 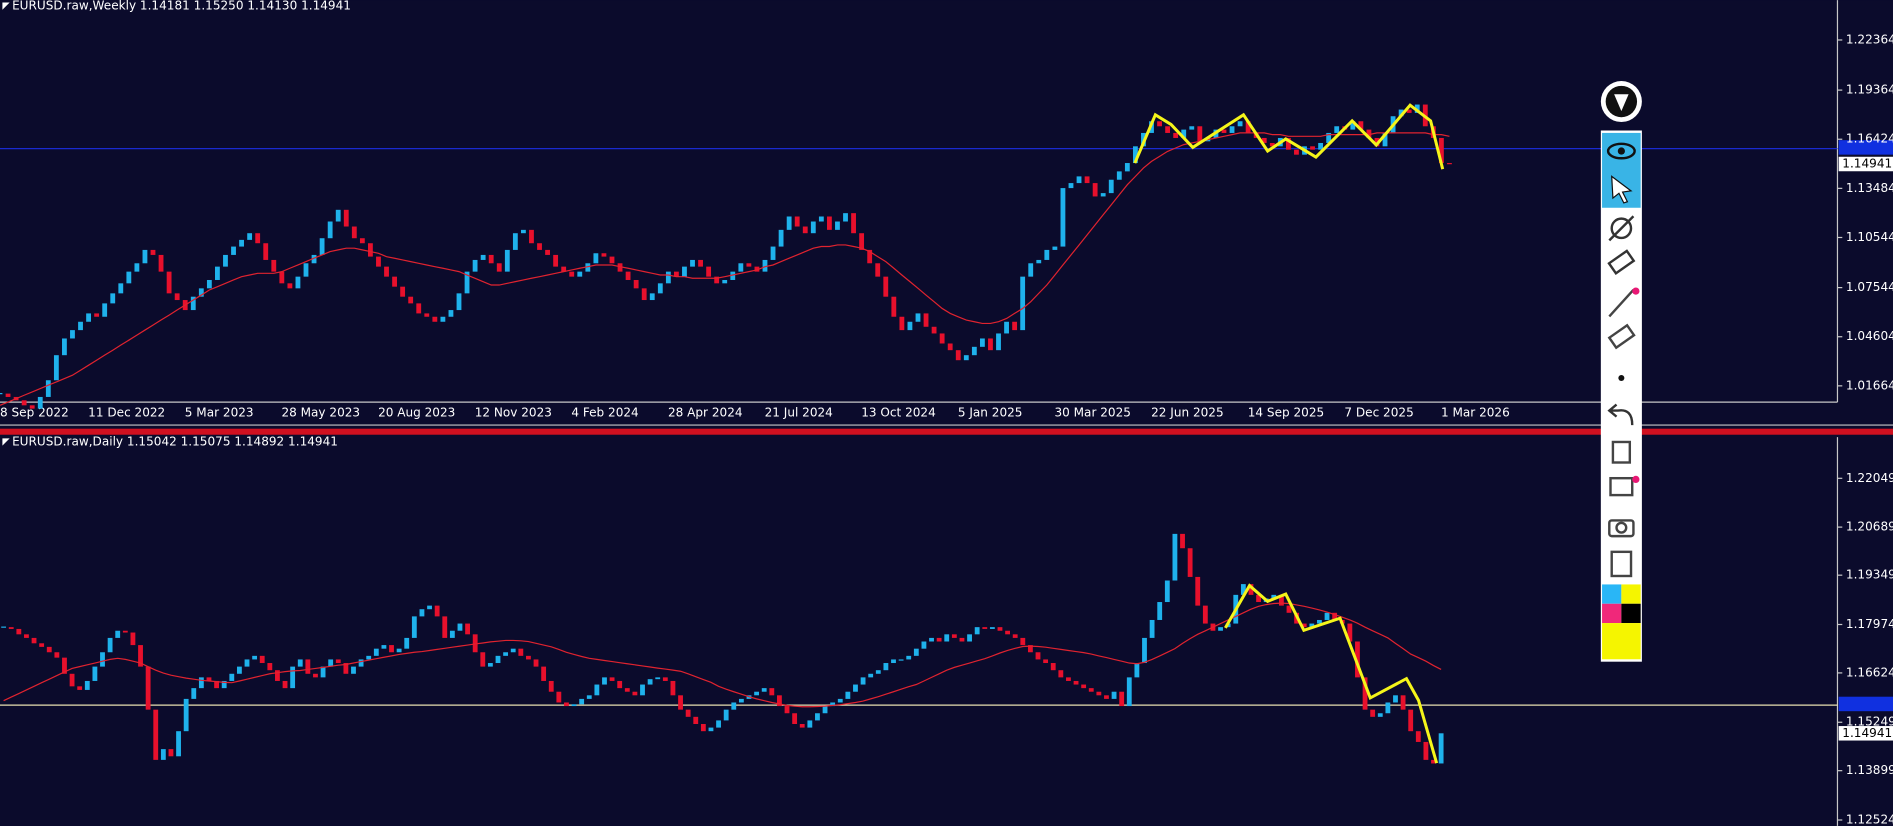 I want to click on y-tick-label: 1.10544, so click(x=1869, y=237).